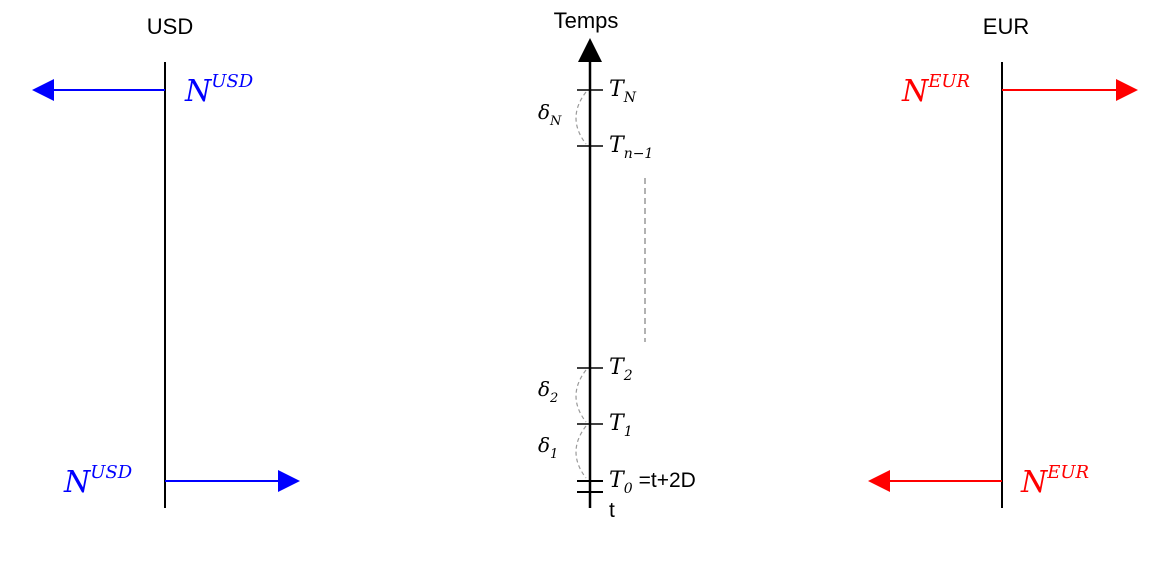  What do you see at coordinates (617, 145) in the screenshot?
I see `label-tn1-base: T` at bounding box center [617, 145].